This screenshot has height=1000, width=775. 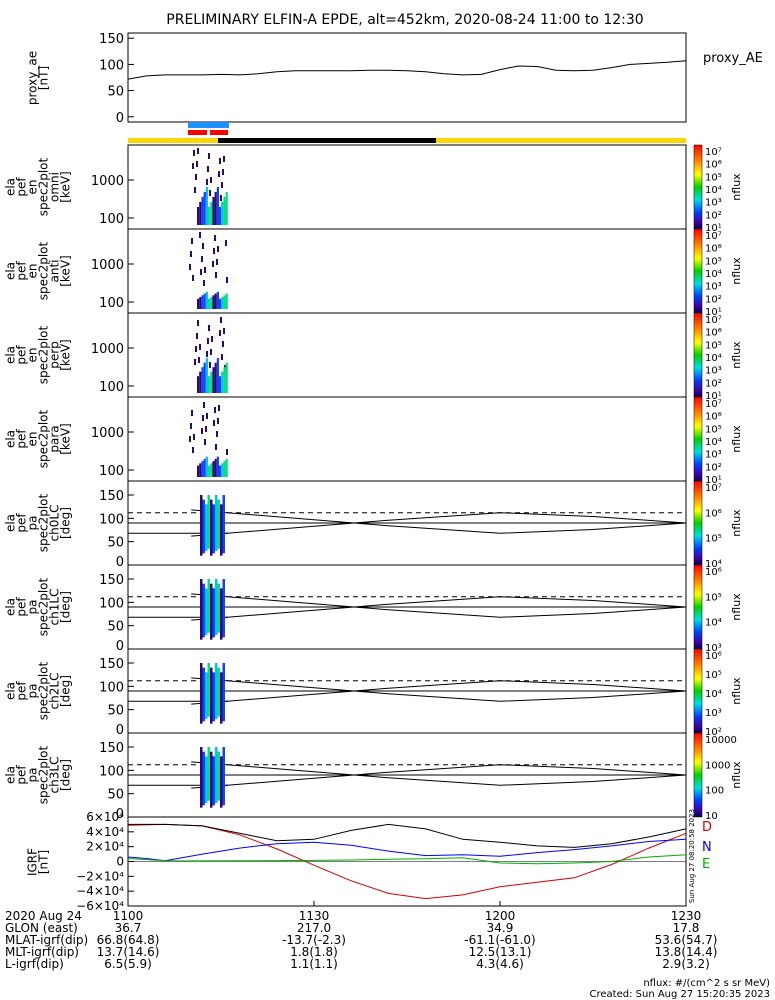 What do you see at coordinates (208, 125) in the screenshot?
I see `fgs-blue-bar` at bounding box center [208, 125].